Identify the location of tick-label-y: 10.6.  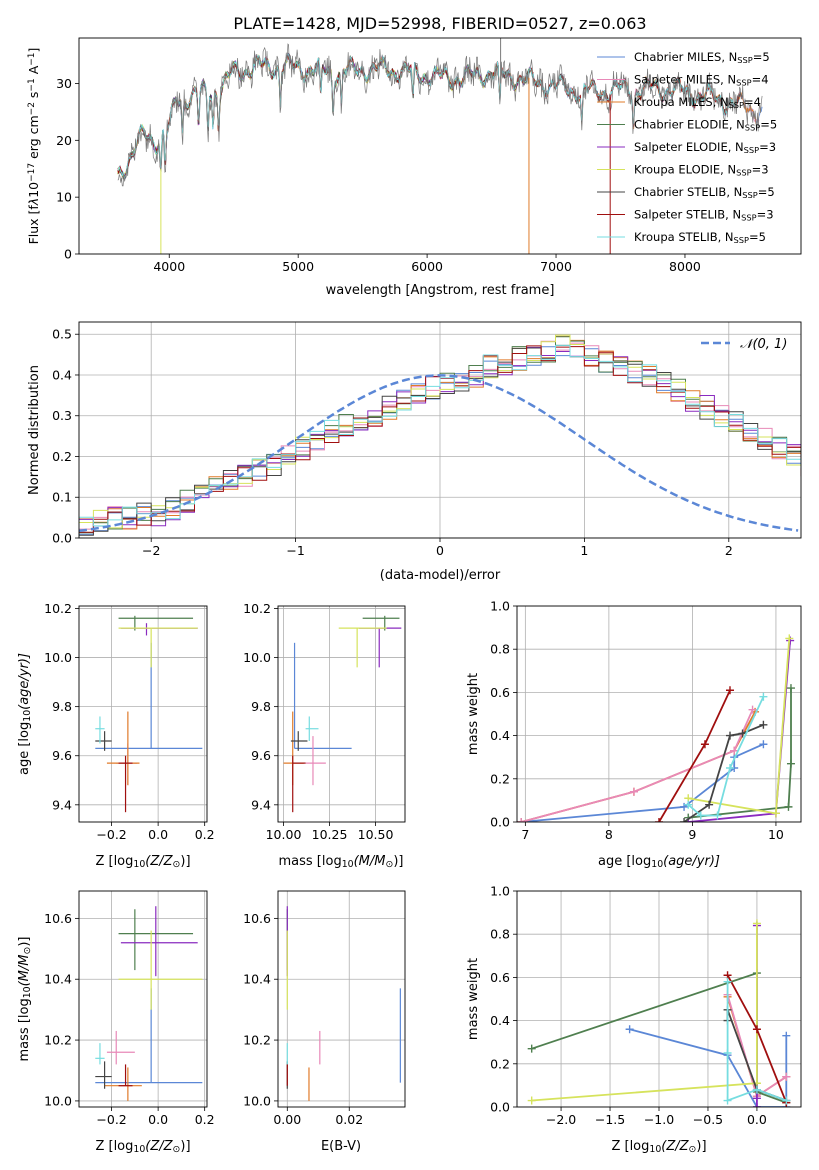
(257, 918).